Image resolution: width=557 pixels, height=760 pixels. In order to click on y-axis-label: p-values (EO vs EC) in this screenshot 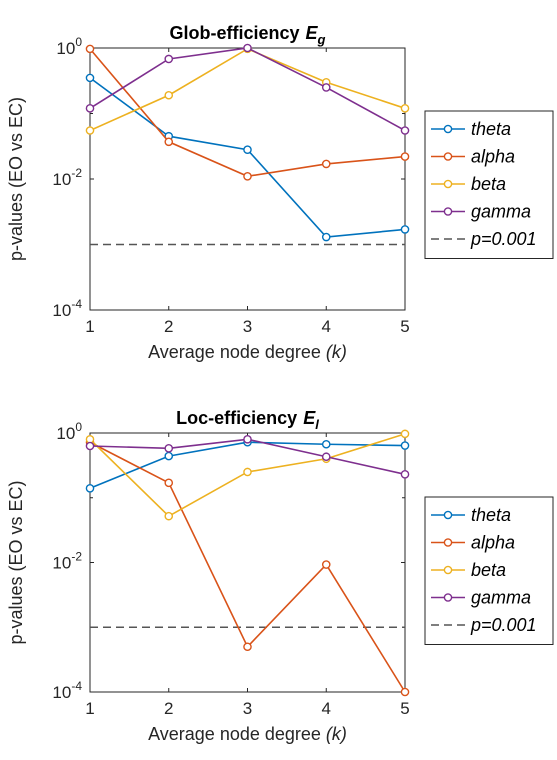, I will do `click(16, 179)`.